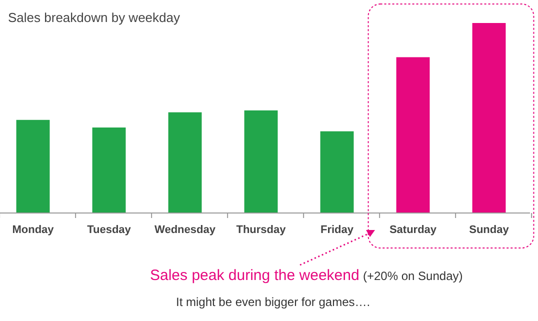 The width and height of the screenshot is (538, 321). Describe the element at coordinates (337, 230) in the screenshot. I see `x-tick-label: Friday` at that location.